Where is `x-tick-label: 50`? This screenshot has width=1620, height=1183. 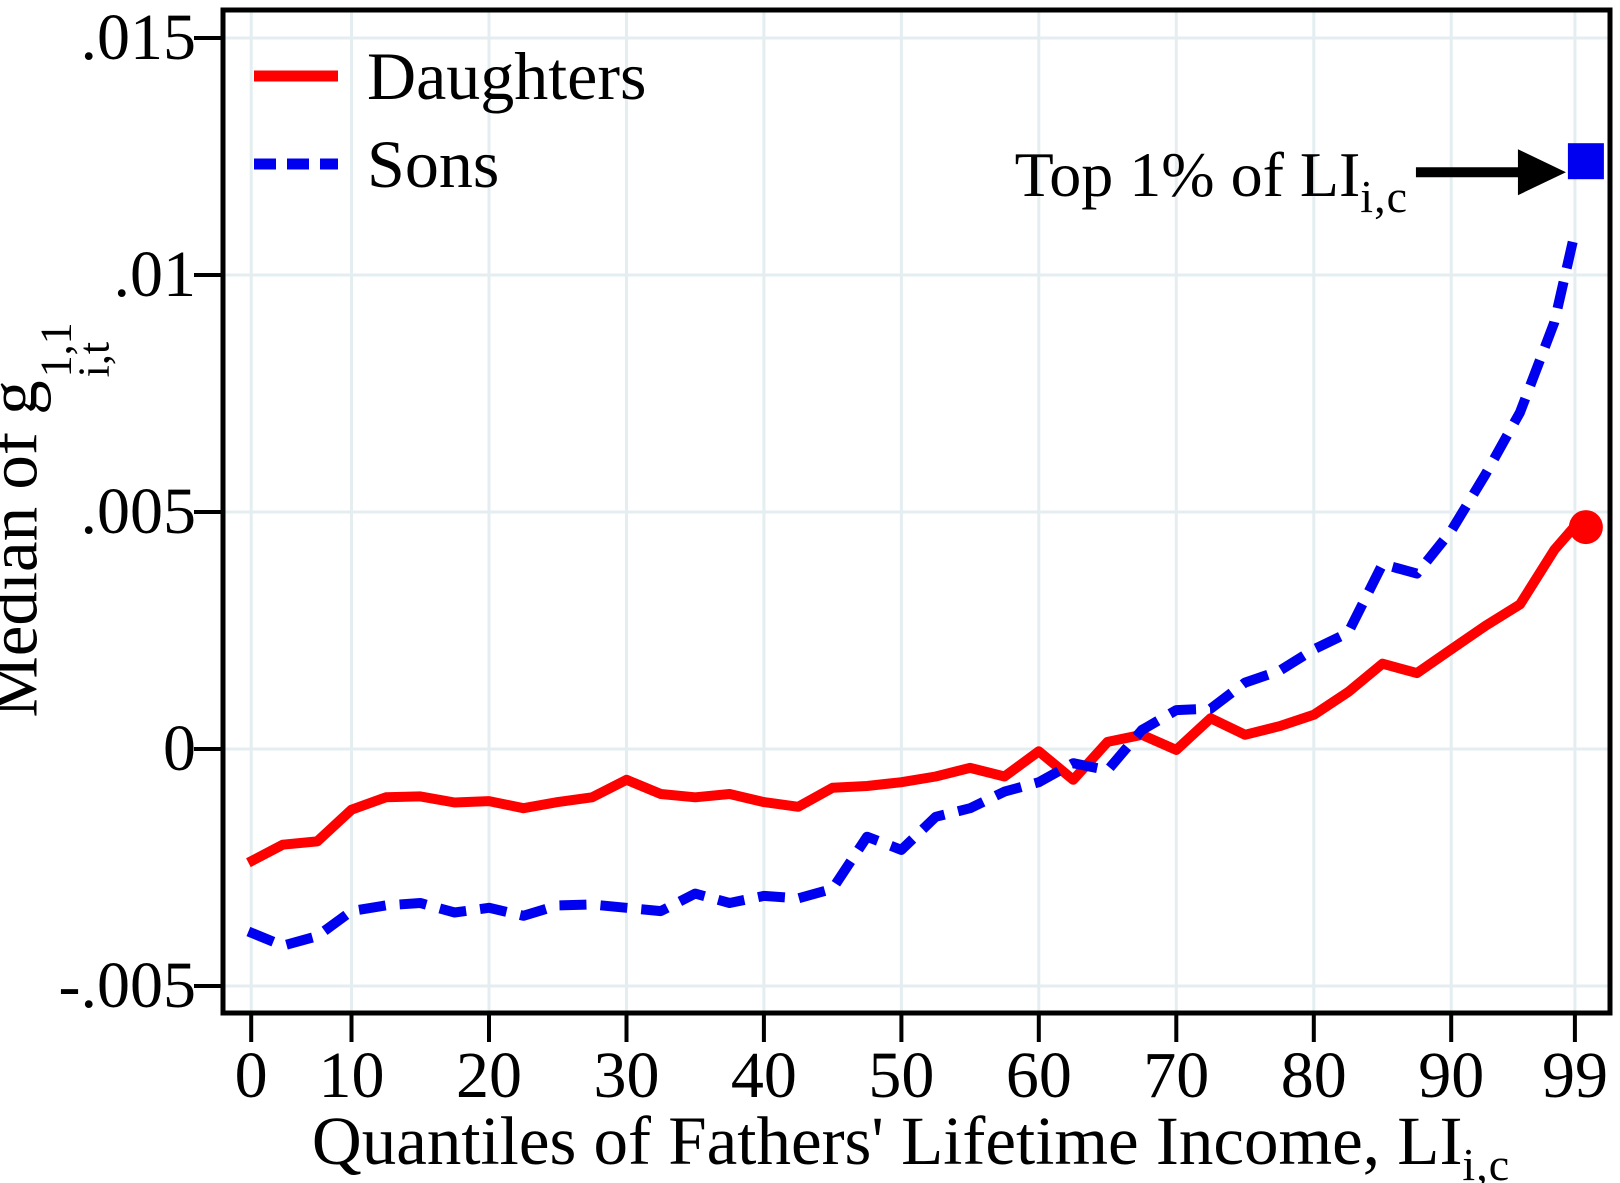
x-tick-label: 50 is located at coordinates (901, 1075).